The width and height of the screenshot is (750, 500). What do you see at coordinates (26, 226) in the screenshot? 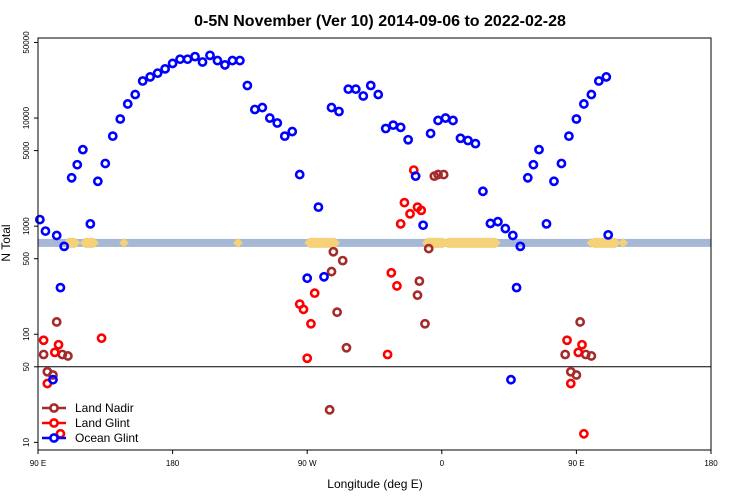
I see `y-tick-label: 1000` at bounding box center [26, 226].